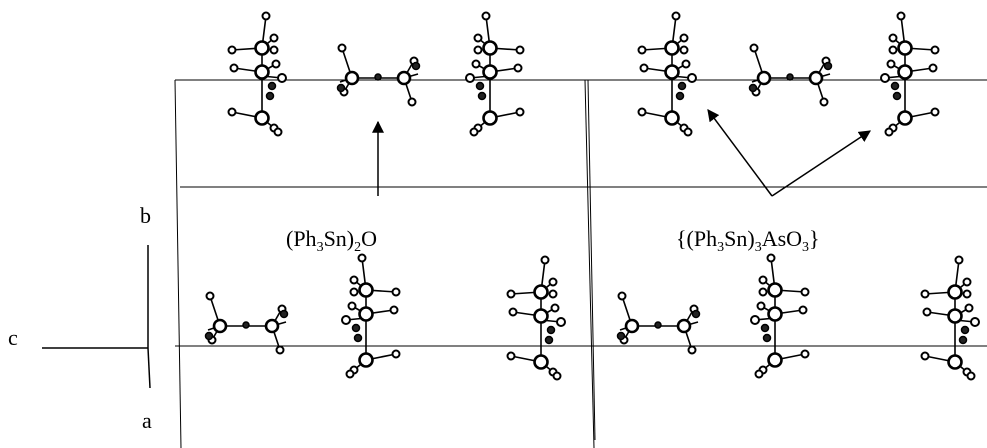 The width and height of the screenshot is (987, 448). What do you see at coordinates (147, 420) in the screenshot?
I see `axis-label-a: a` at bounding box center [147, 420].